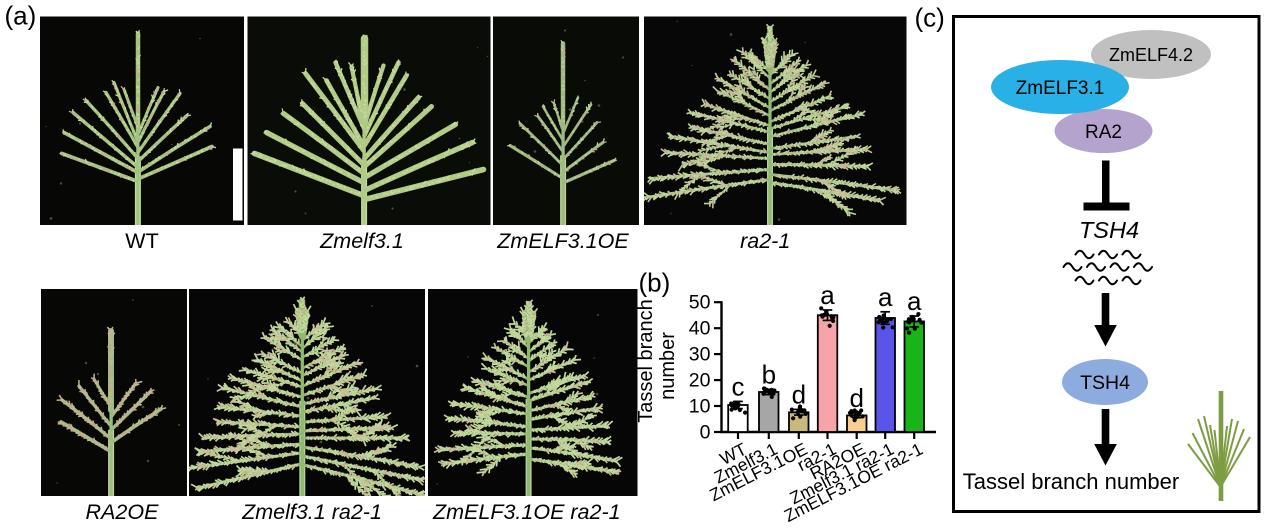 Image resolution: width=1268 pixels, height=530 pixels. Describe the element at coordinates (765, 241) in the screenshot. I see `svg-text: ra2-1` at that location.